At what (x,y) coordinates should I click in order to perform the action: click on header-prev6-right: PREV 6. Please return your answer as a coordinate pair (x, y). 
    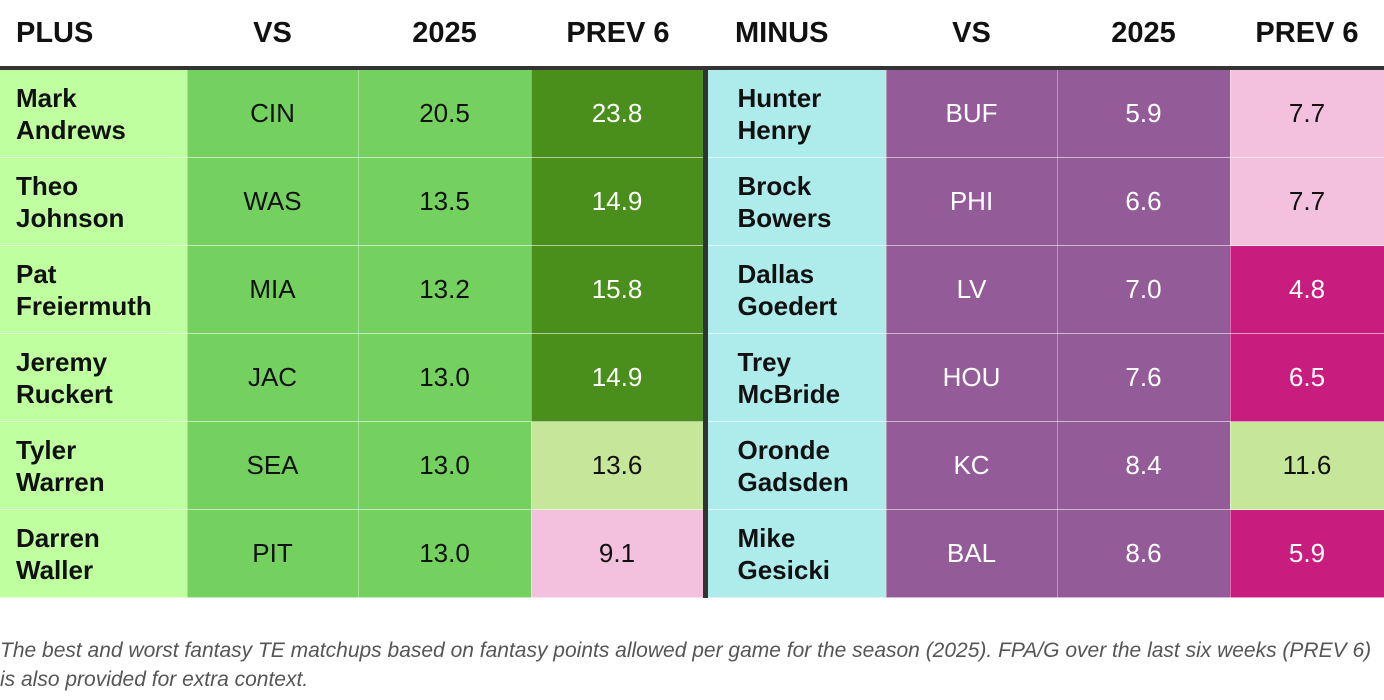
    Looking at the image, I should click on (1307, 35).